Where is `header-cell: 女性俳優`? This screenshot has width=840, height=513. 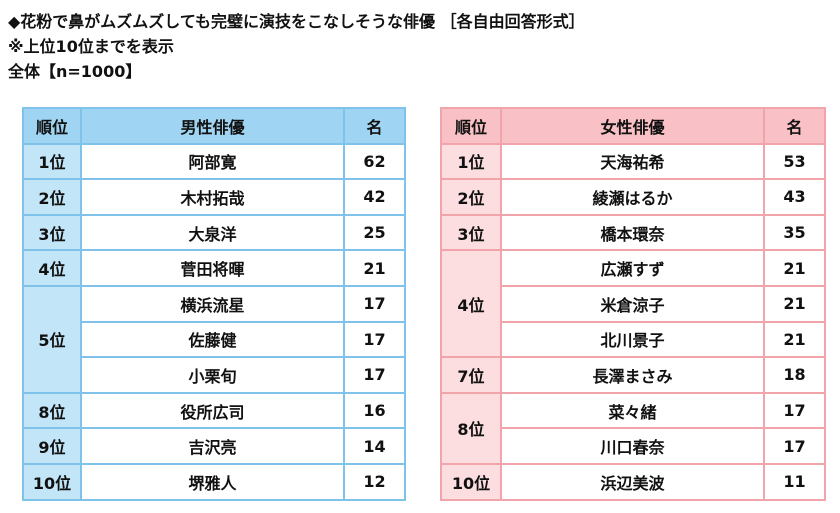
header-cell: 女性俳優 is located at coordinates (632, 126).